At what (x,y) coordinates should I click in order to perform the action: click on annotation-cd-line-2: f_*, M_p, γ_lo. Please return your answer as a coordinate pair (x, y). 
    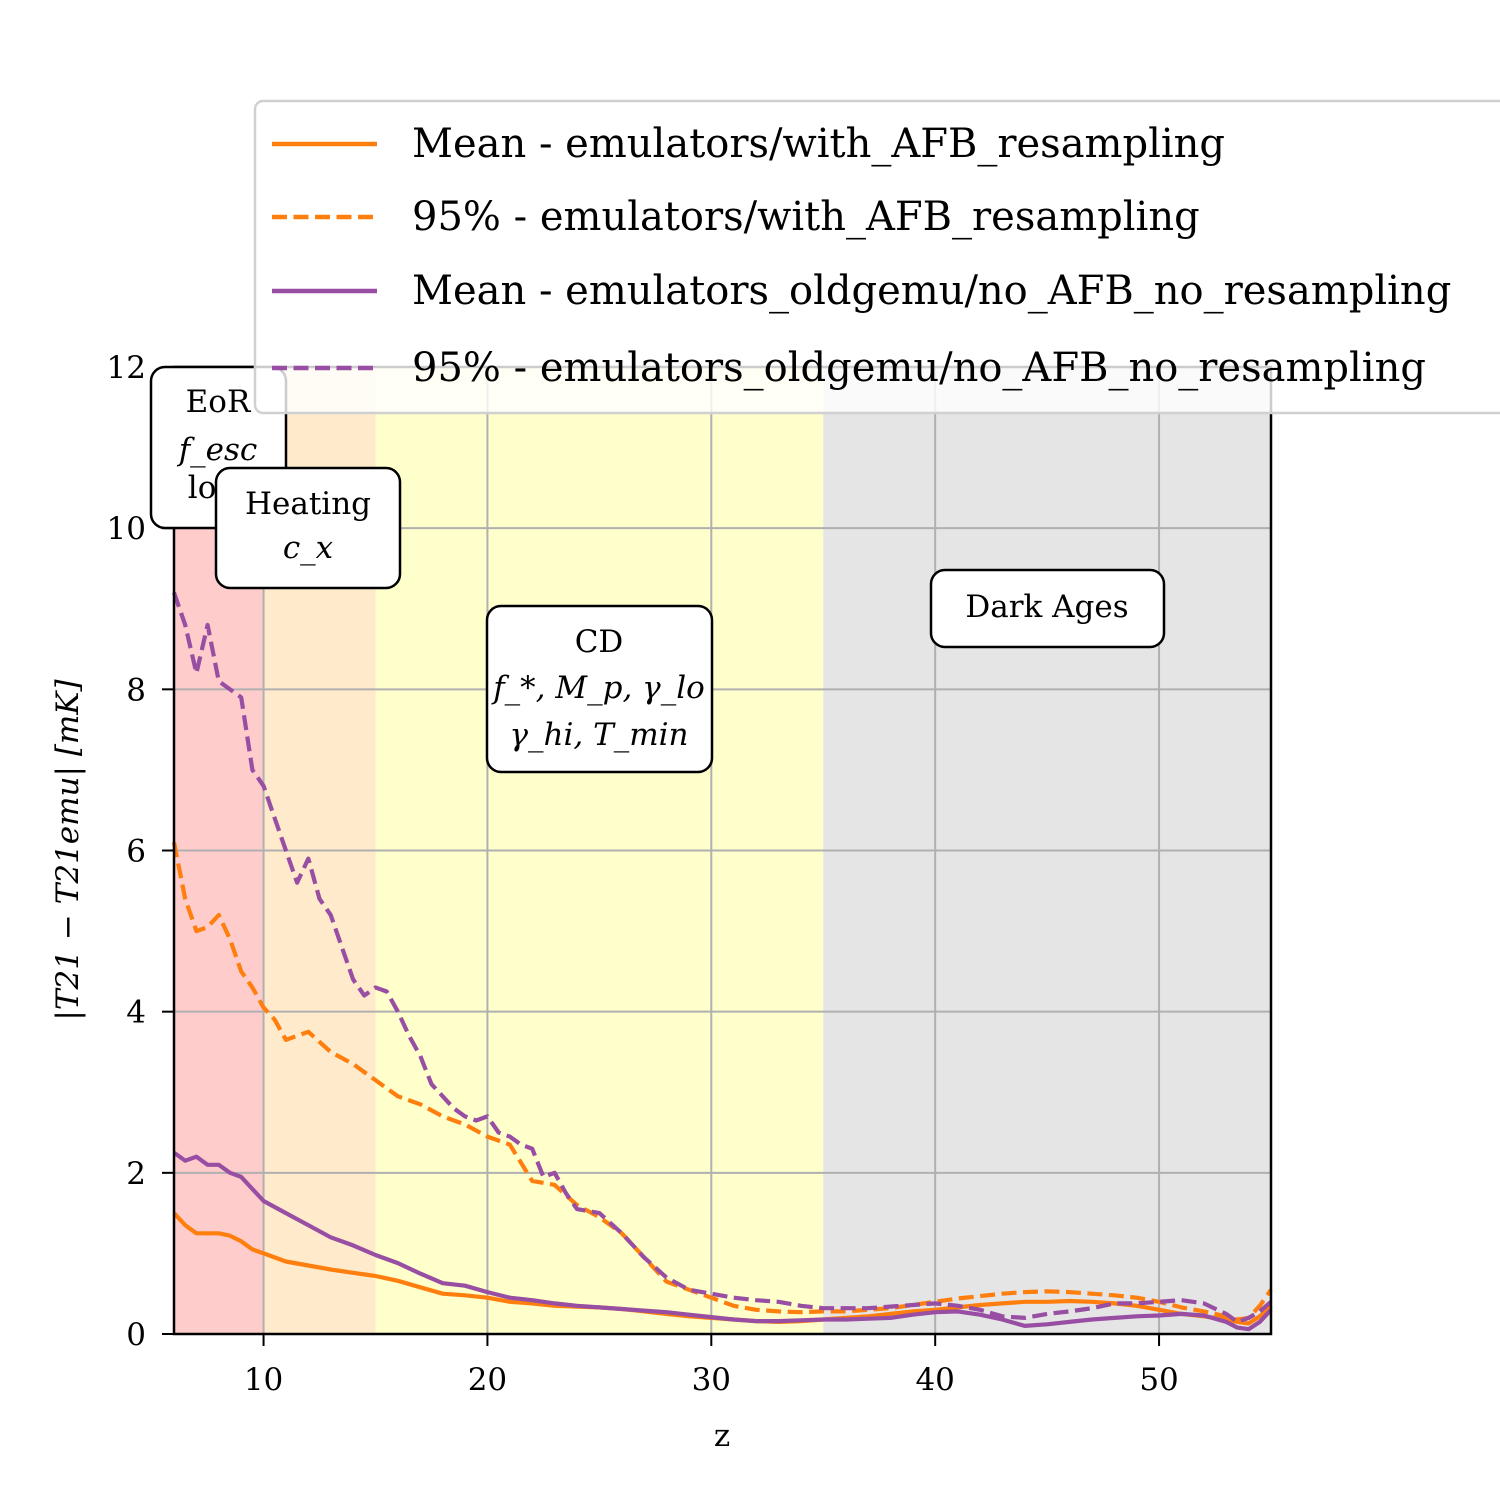
    Looking at the image, I should click on (598, 688).